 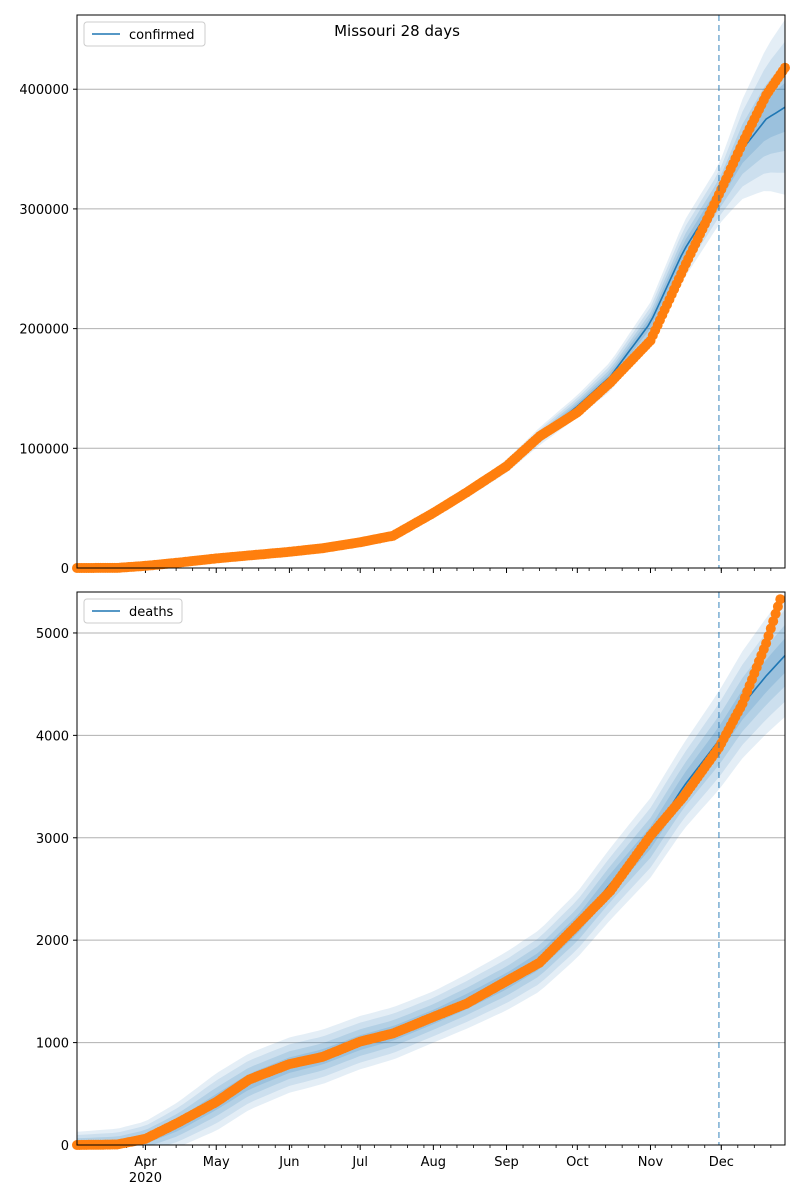 I want to click on x-tick-label: Jul, so click(x=359, y=1162).